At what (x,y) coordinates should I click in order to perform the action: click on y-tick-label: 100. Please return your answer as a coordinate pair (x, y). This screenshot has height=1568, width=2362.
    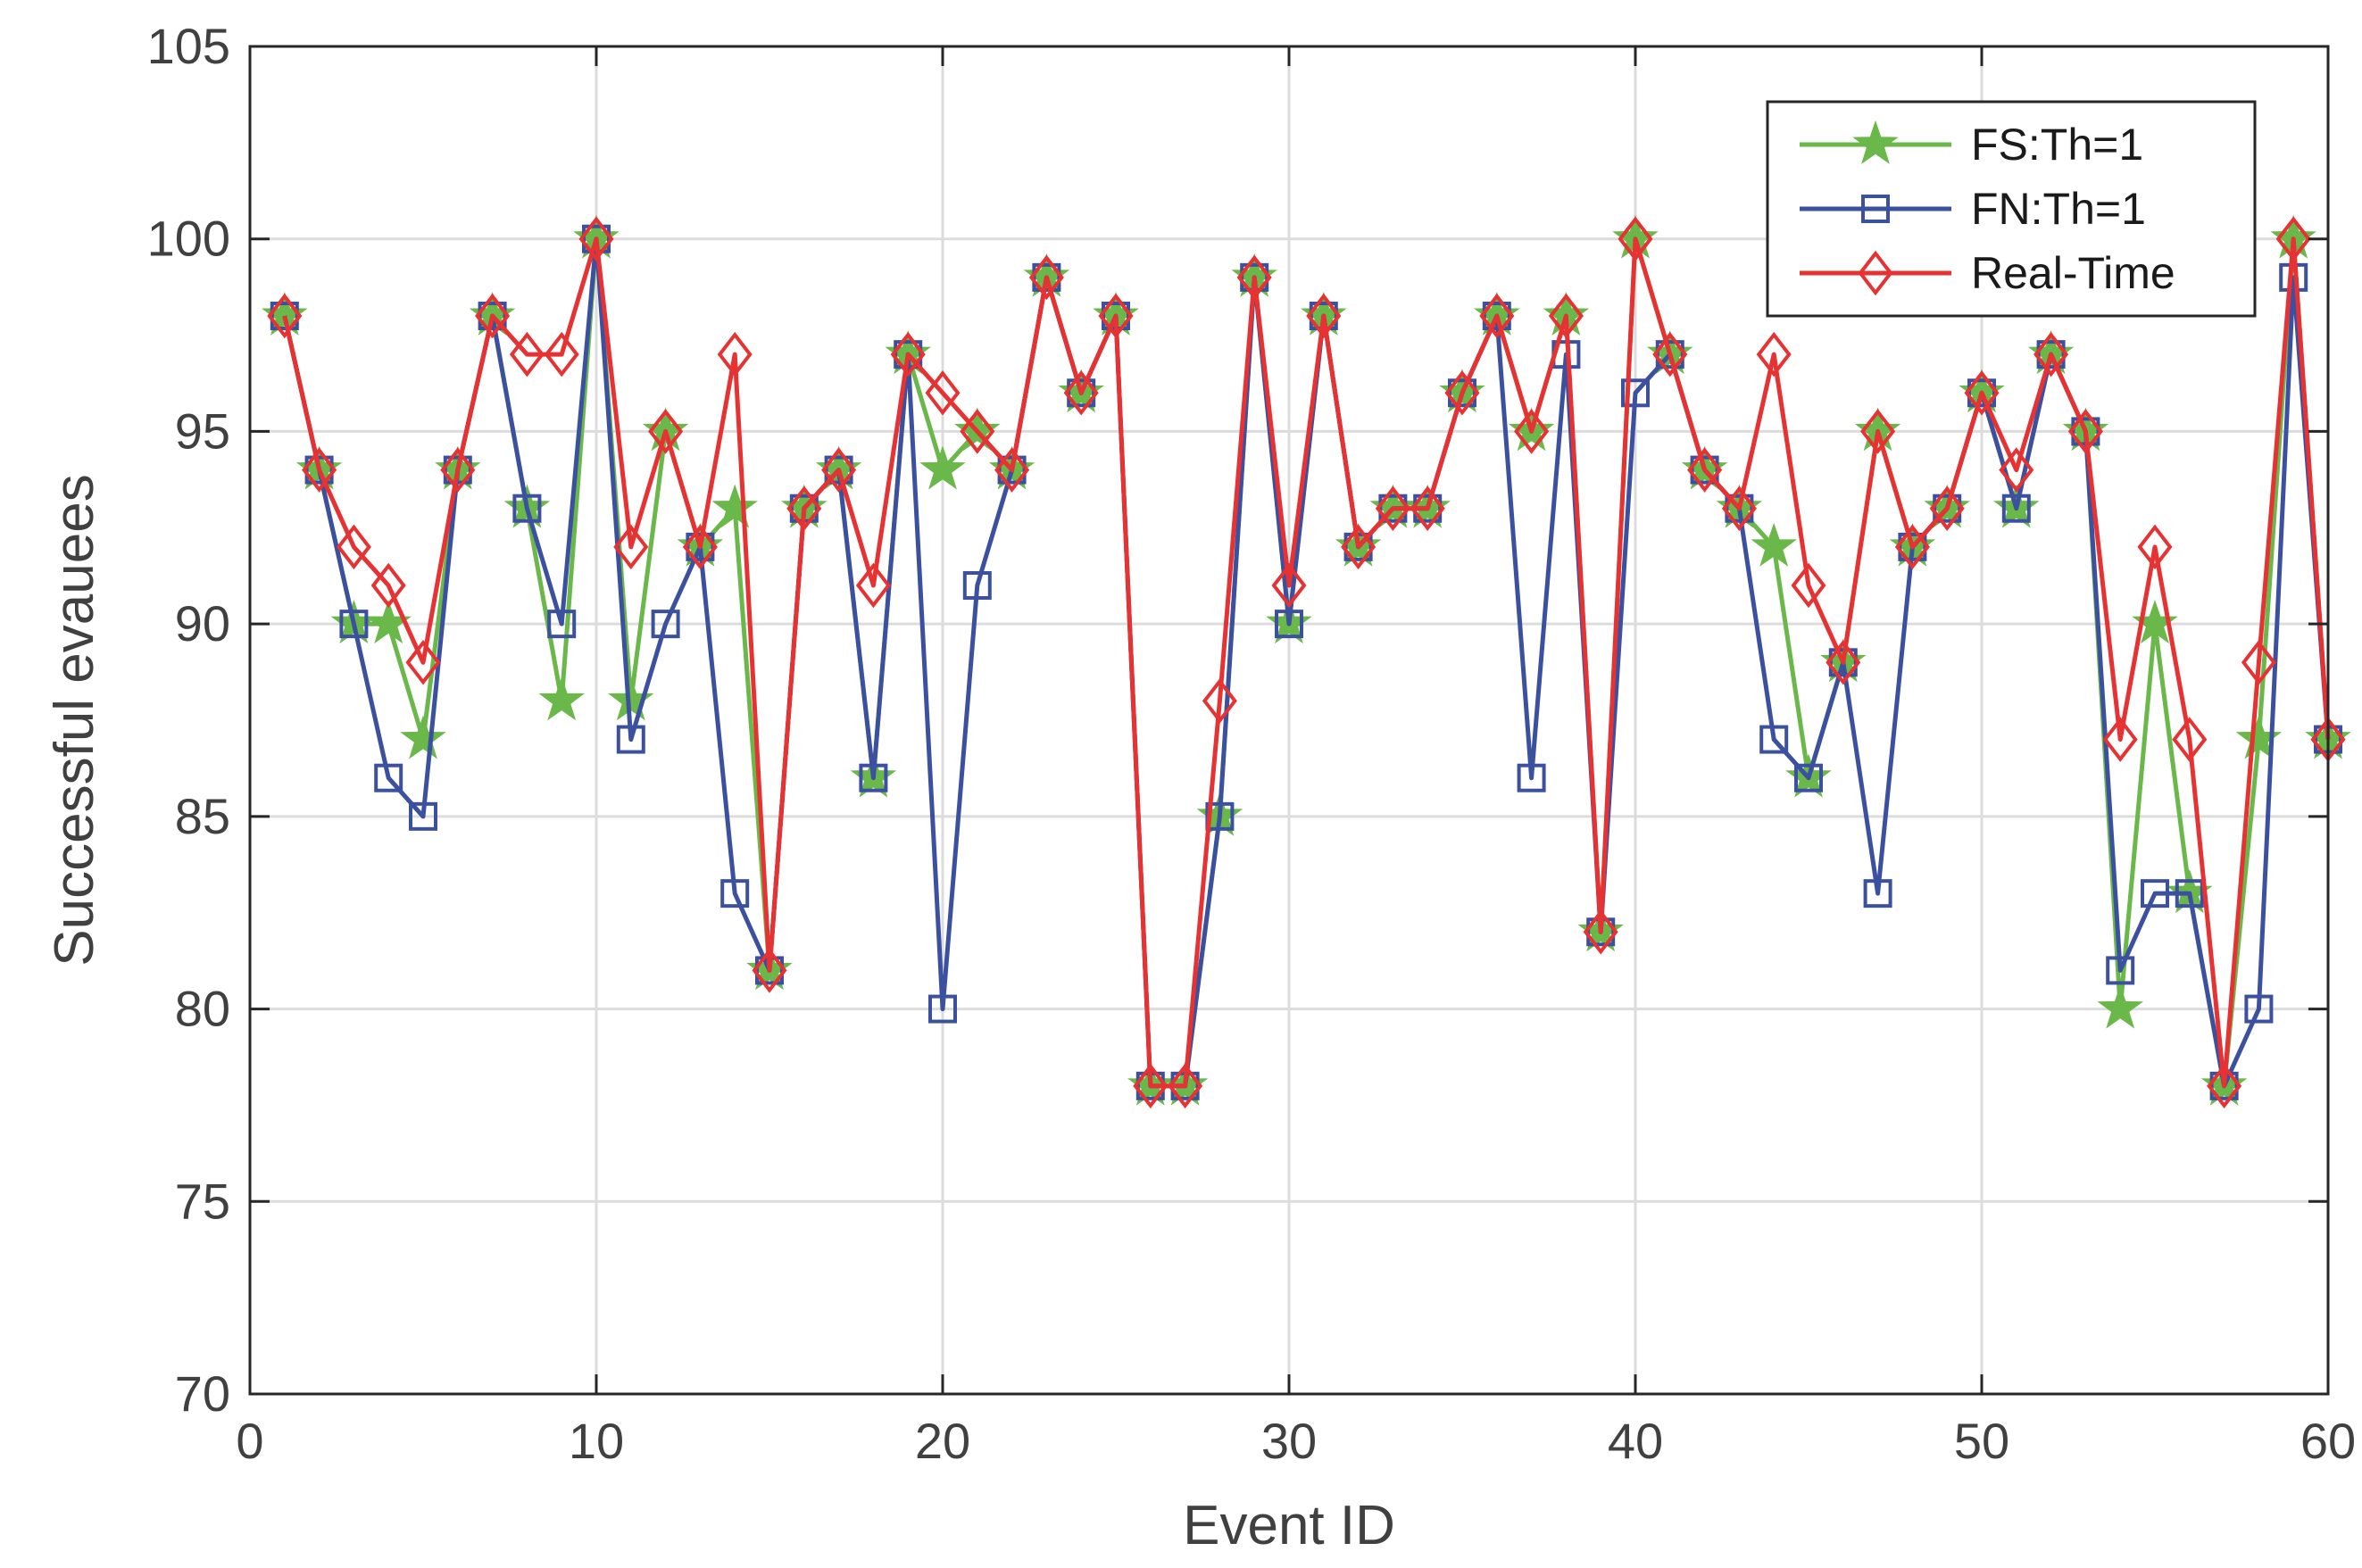
    Looking at the image, I should click on (189, 239).